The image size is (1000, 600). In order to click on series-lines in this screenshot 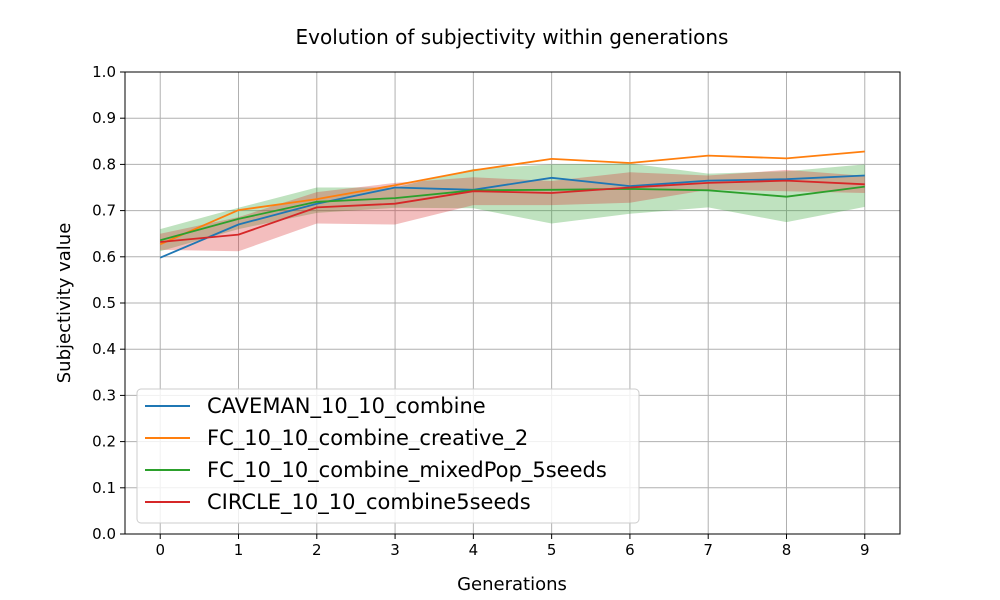, I will do `click(512, 204)`.